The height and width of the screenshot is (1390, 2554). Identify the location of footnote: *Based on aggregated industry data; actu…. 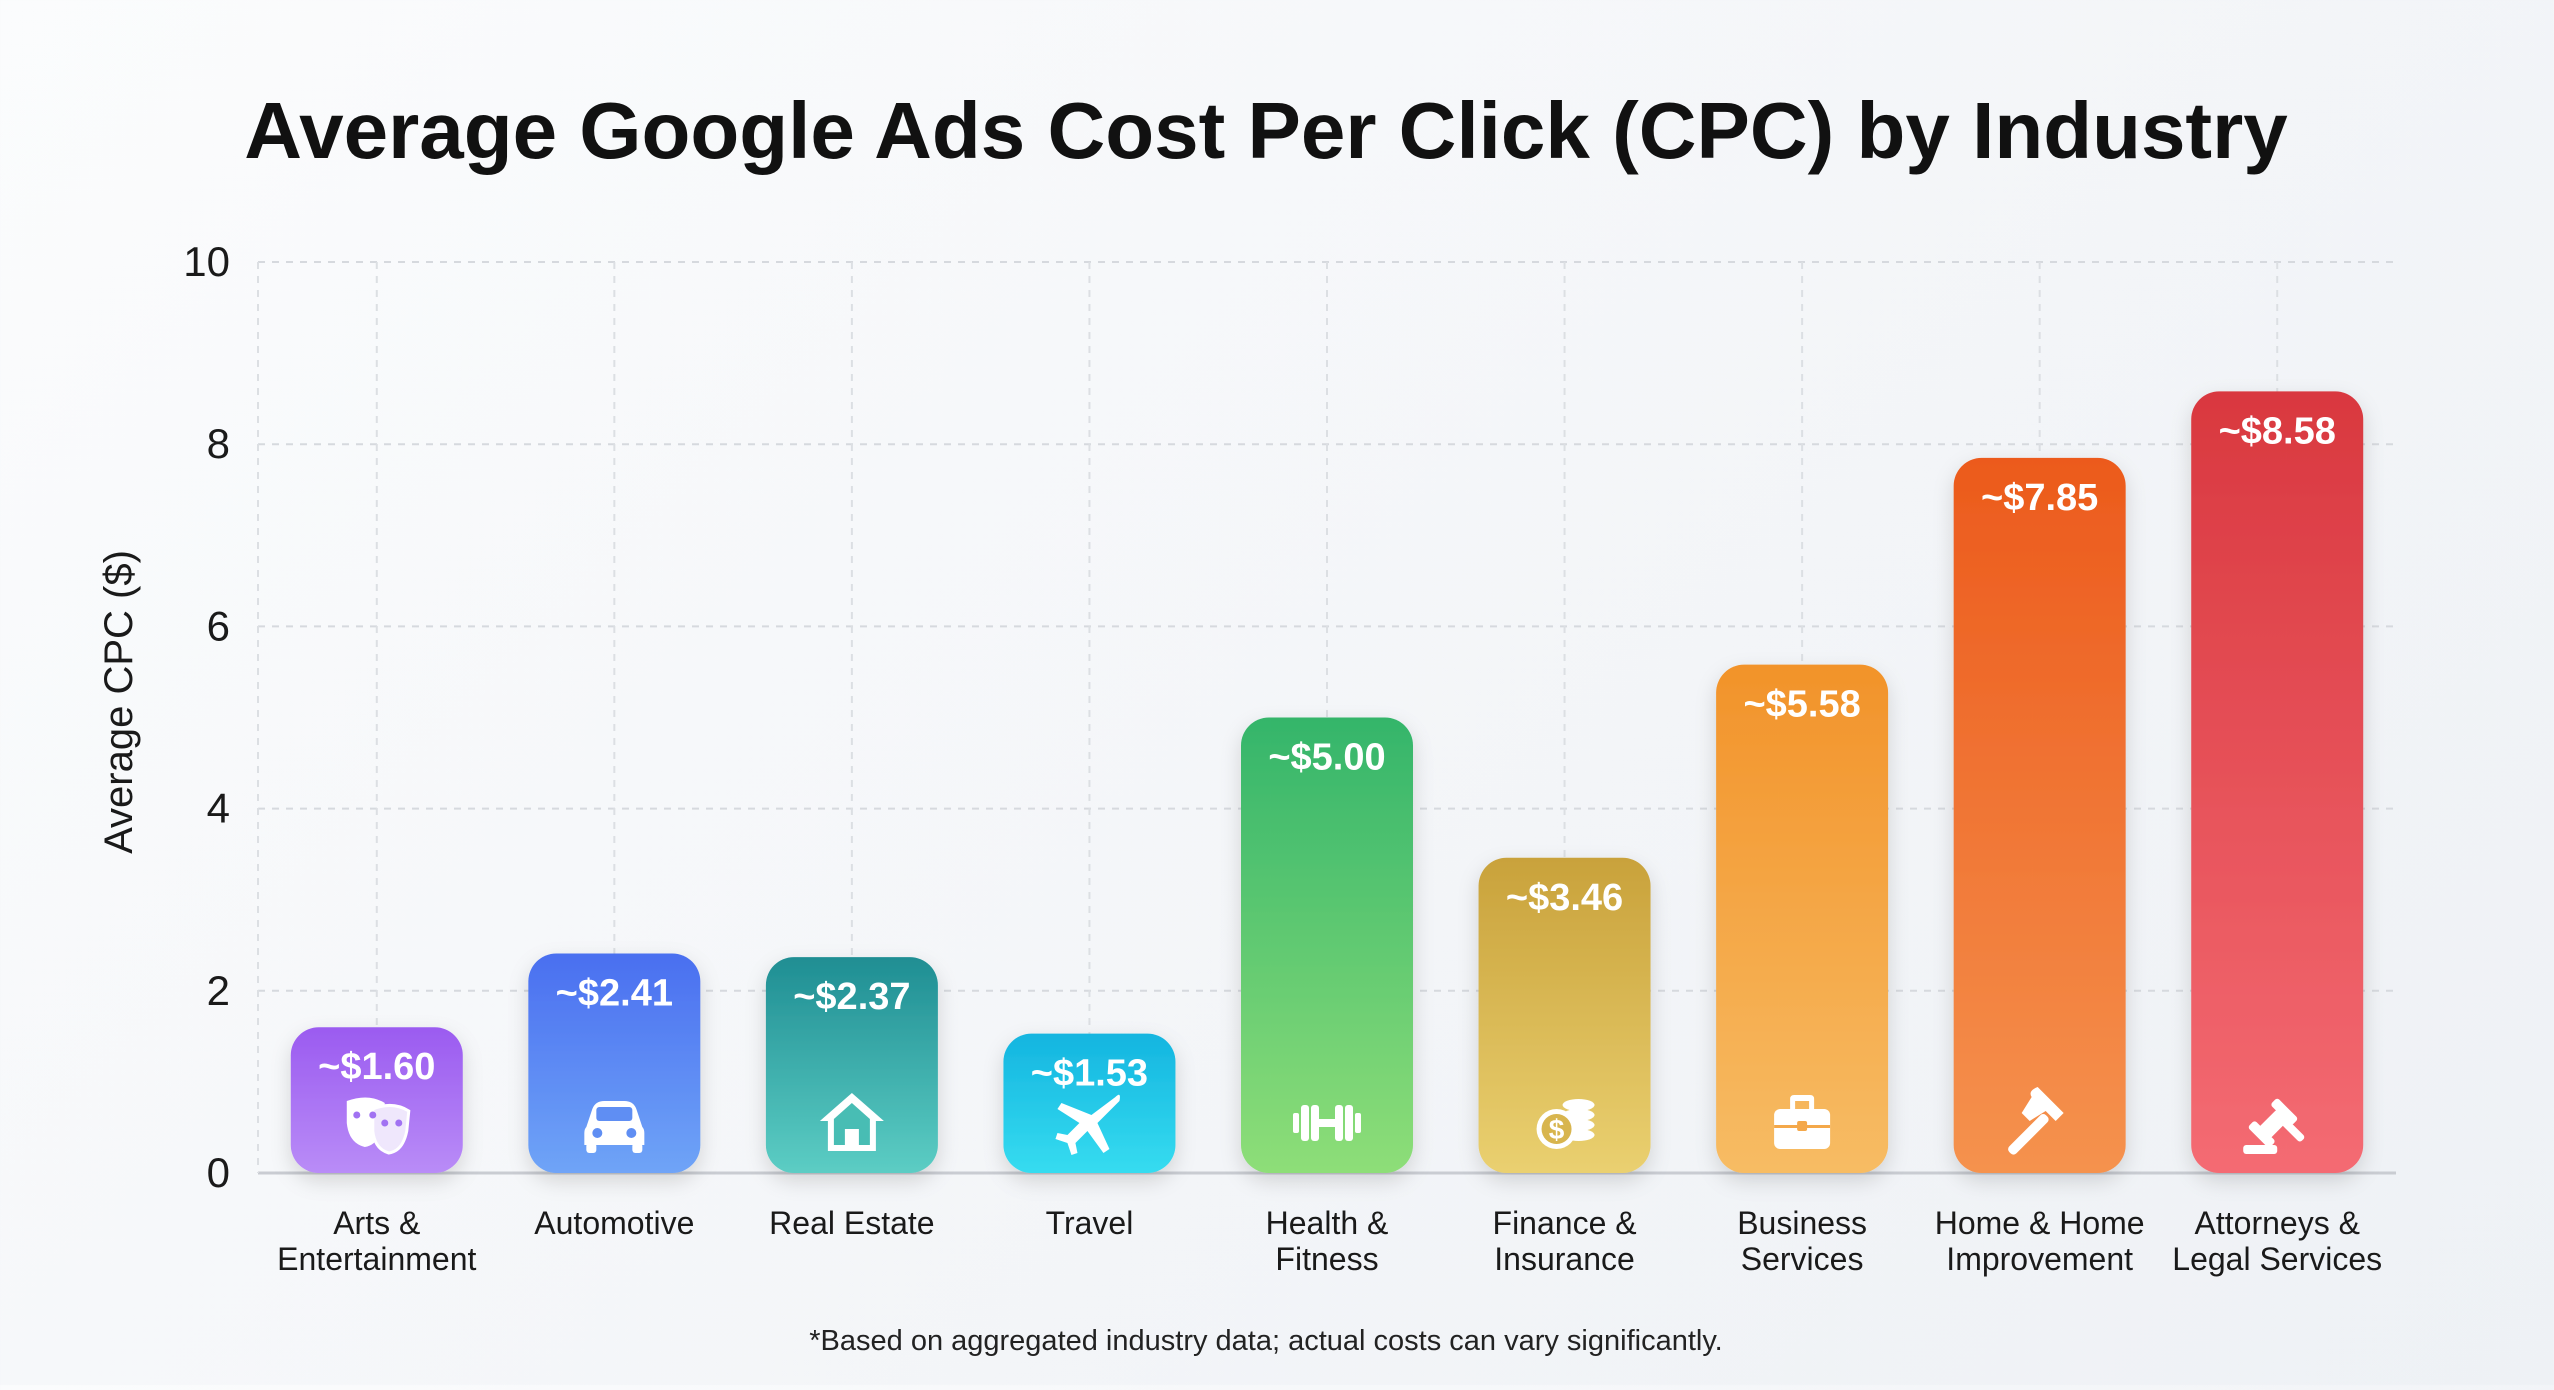
(1266, 1341).